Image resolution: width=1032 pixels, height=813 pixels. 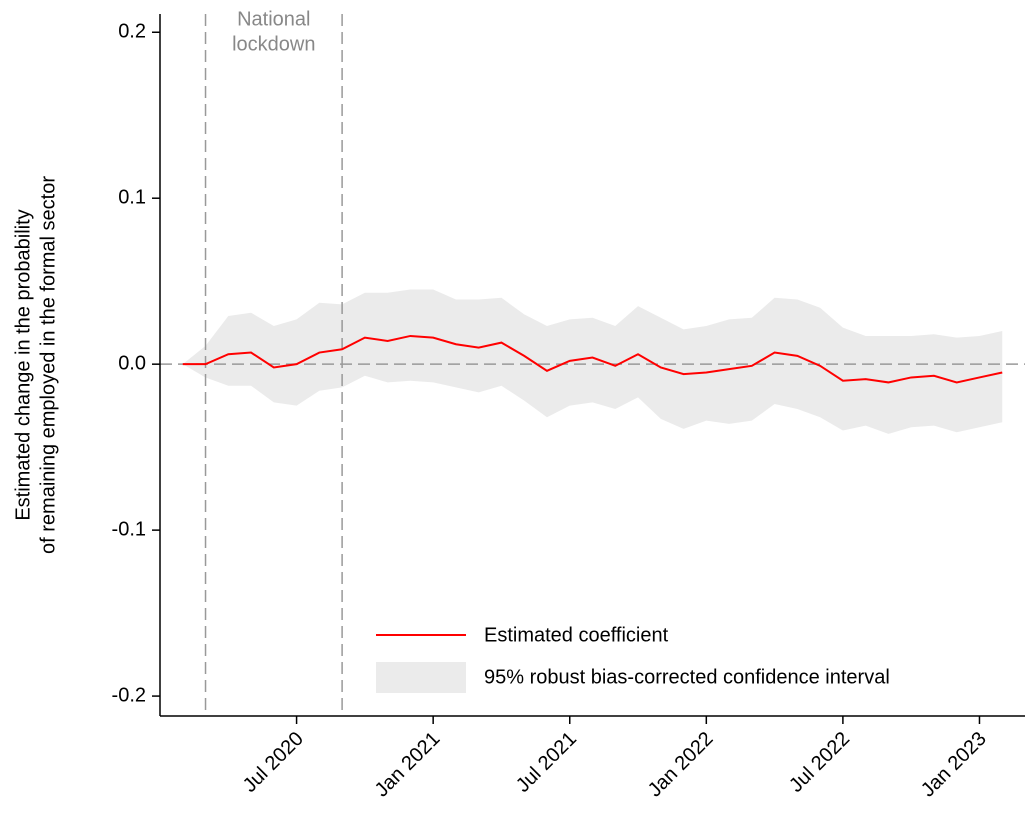 I want to click on y-axis-label: Estimated change in the probability, so click(x=23, y=364).